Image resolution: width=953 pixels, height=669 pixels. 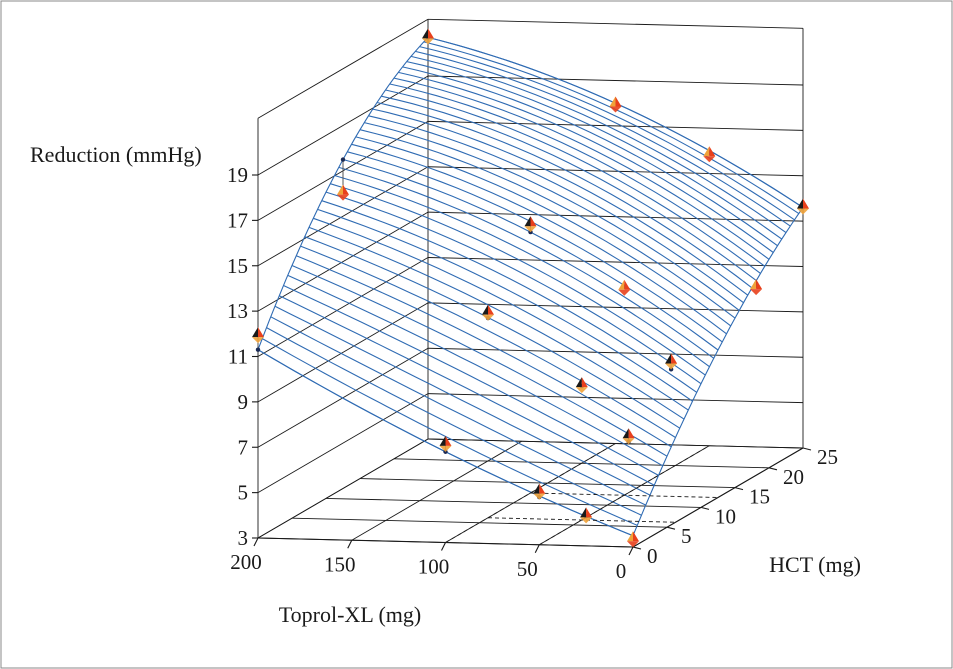 I want to click on z-tick-label: 5, so click(x=243, y=493).